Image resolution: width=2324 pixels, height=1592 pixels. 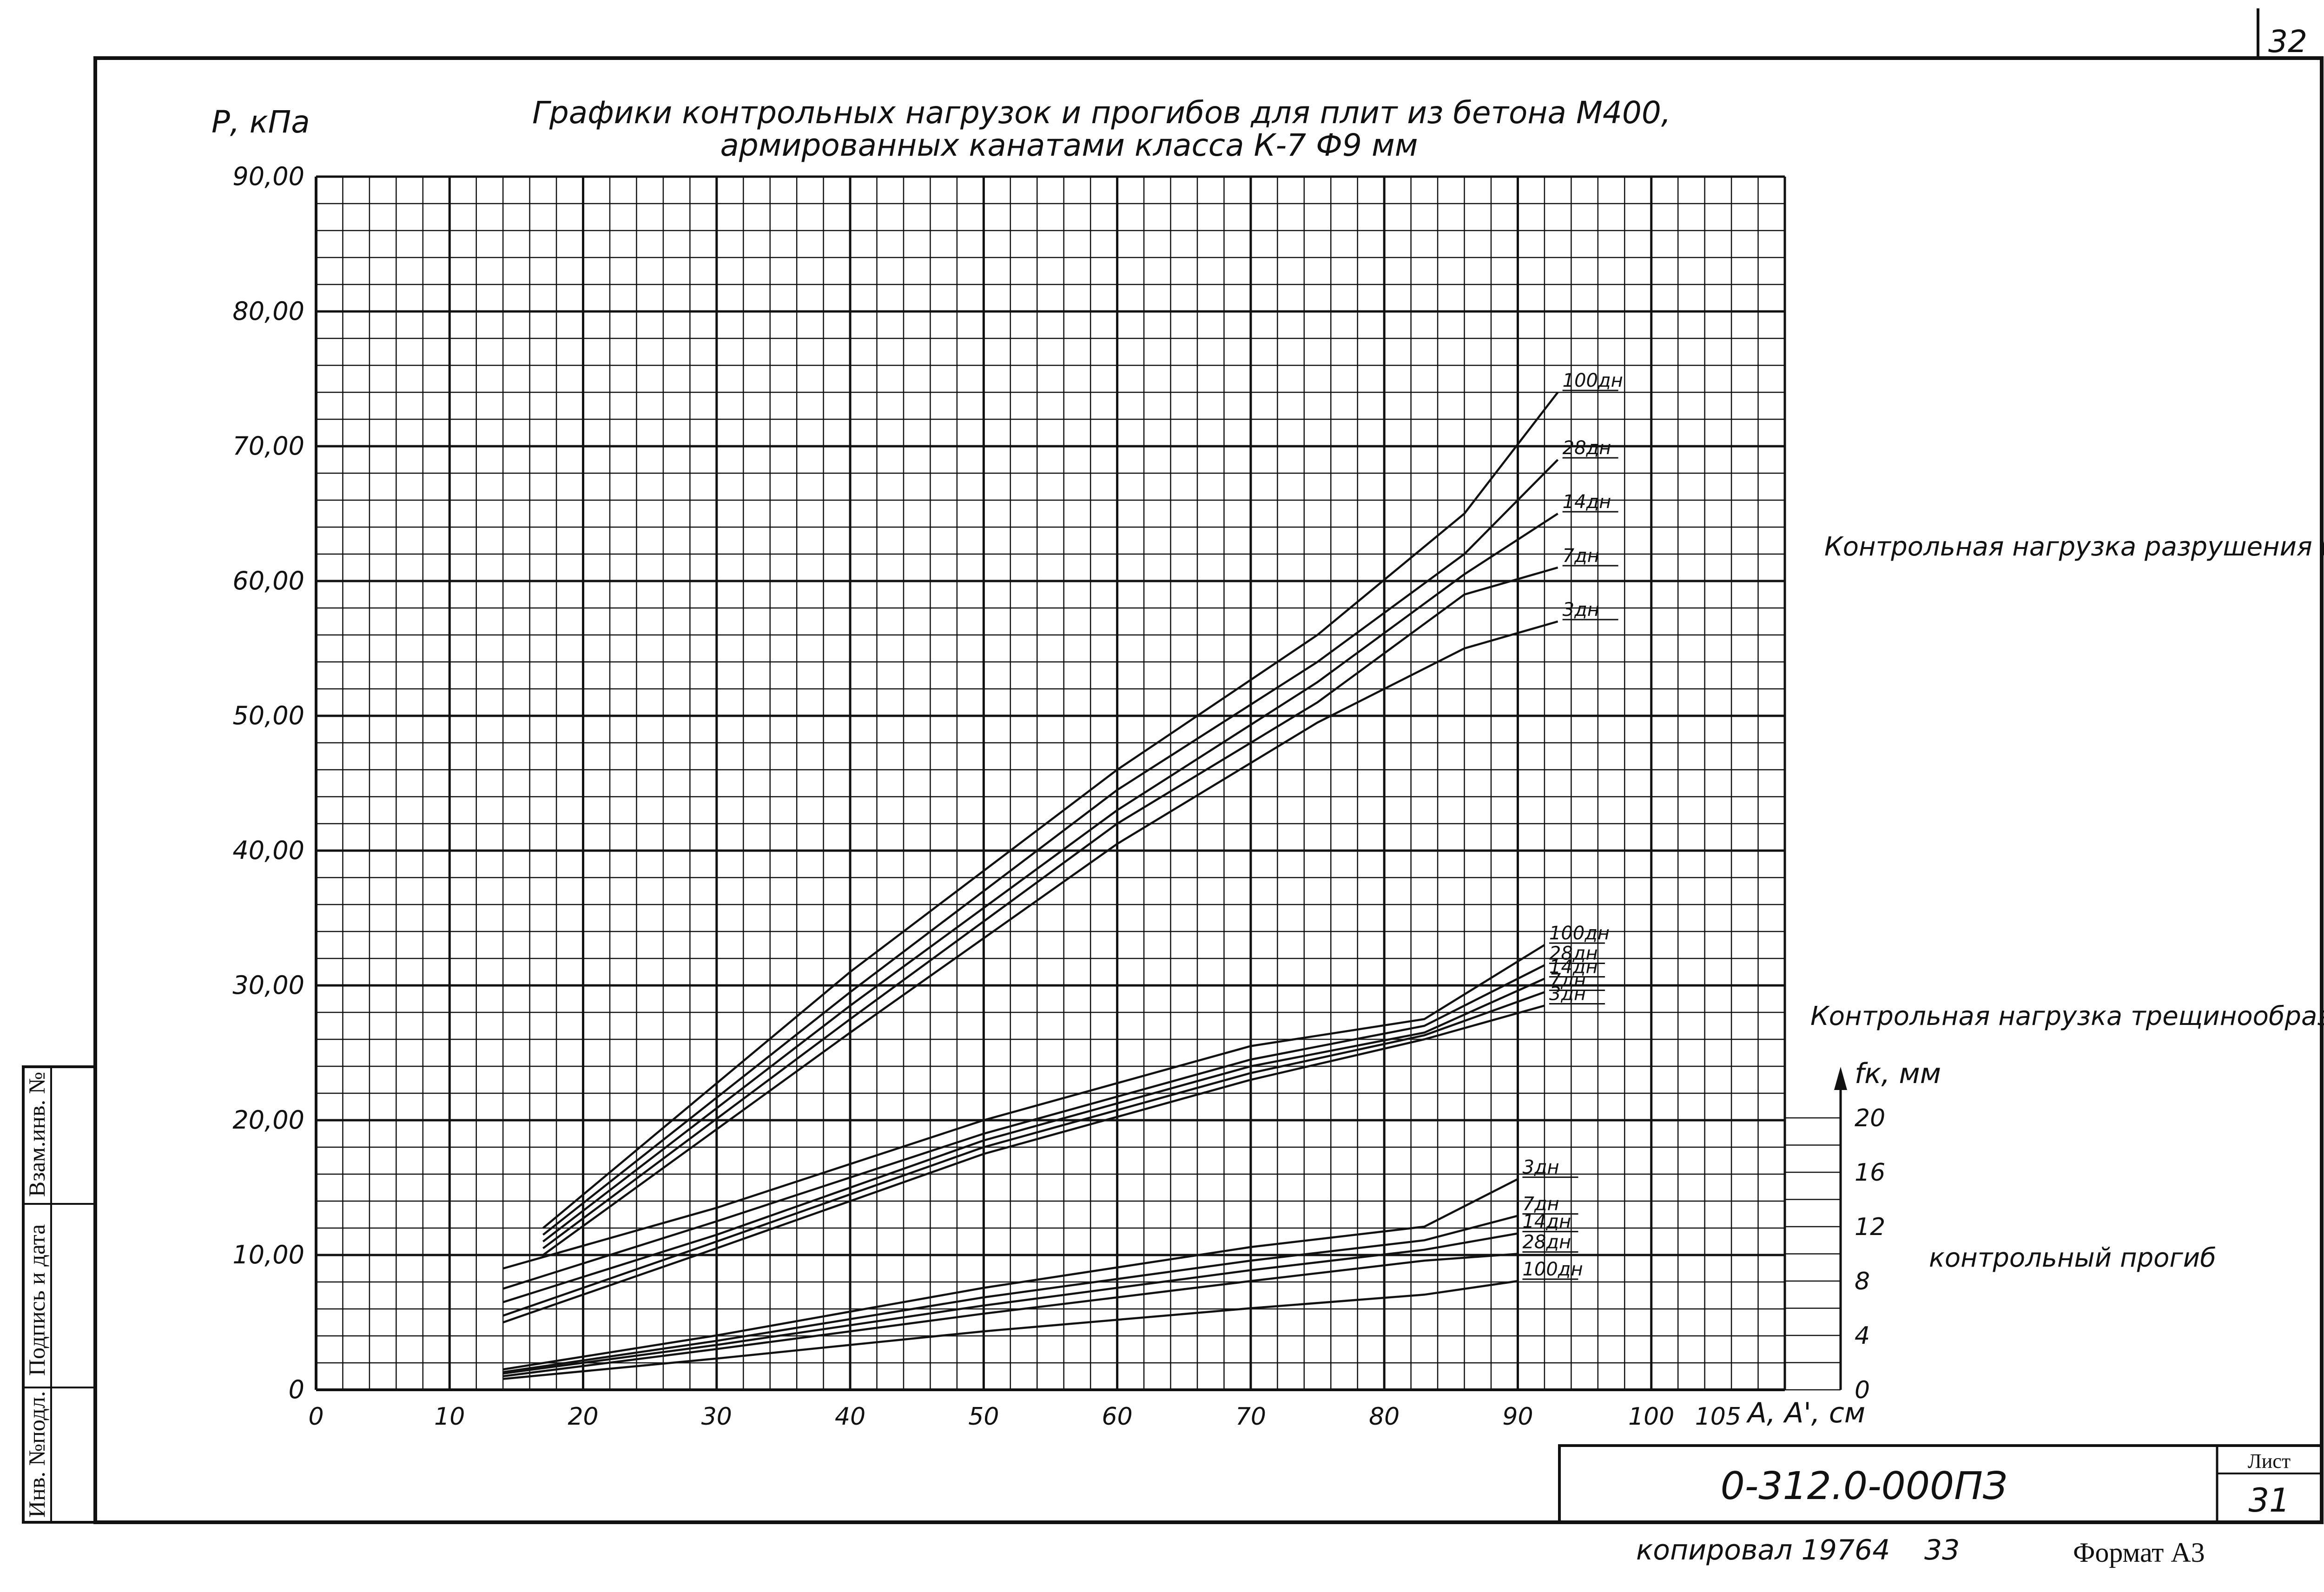 What do you see at coordinates (983, 1417) in the screenshot?
I see `x-tick-label: 50` at bounding box center [983, 1417].